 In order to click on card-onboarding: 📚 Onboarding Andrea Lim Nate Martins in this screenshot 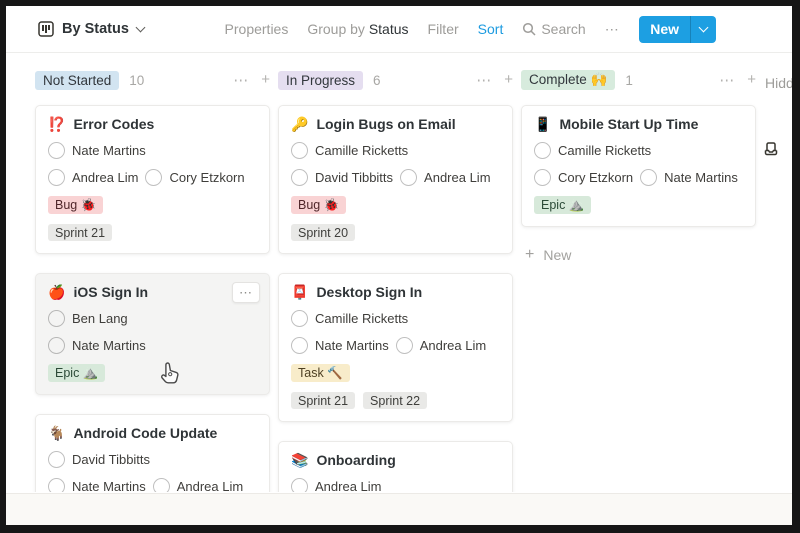, I will do `click(395, 466)`.